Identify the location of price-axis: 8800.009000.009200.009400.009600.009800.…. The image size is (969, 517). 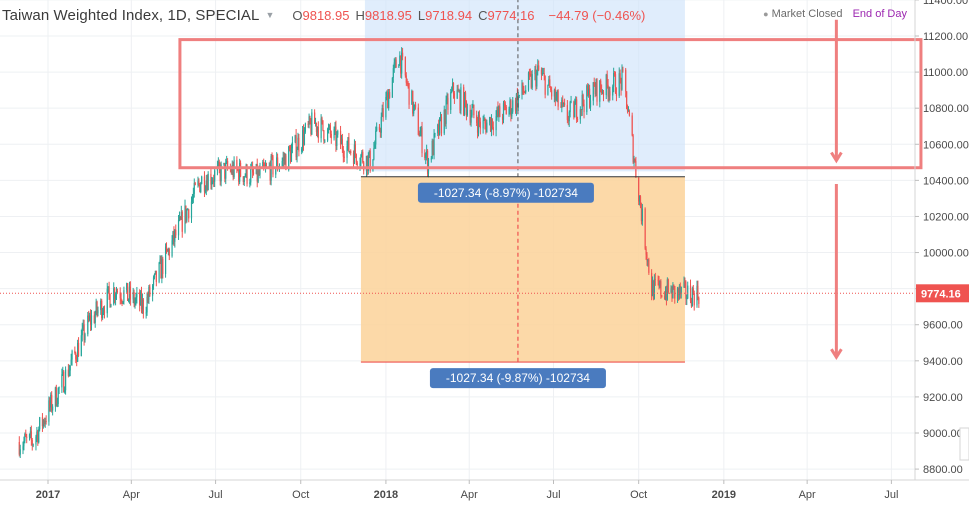
(941, 240).